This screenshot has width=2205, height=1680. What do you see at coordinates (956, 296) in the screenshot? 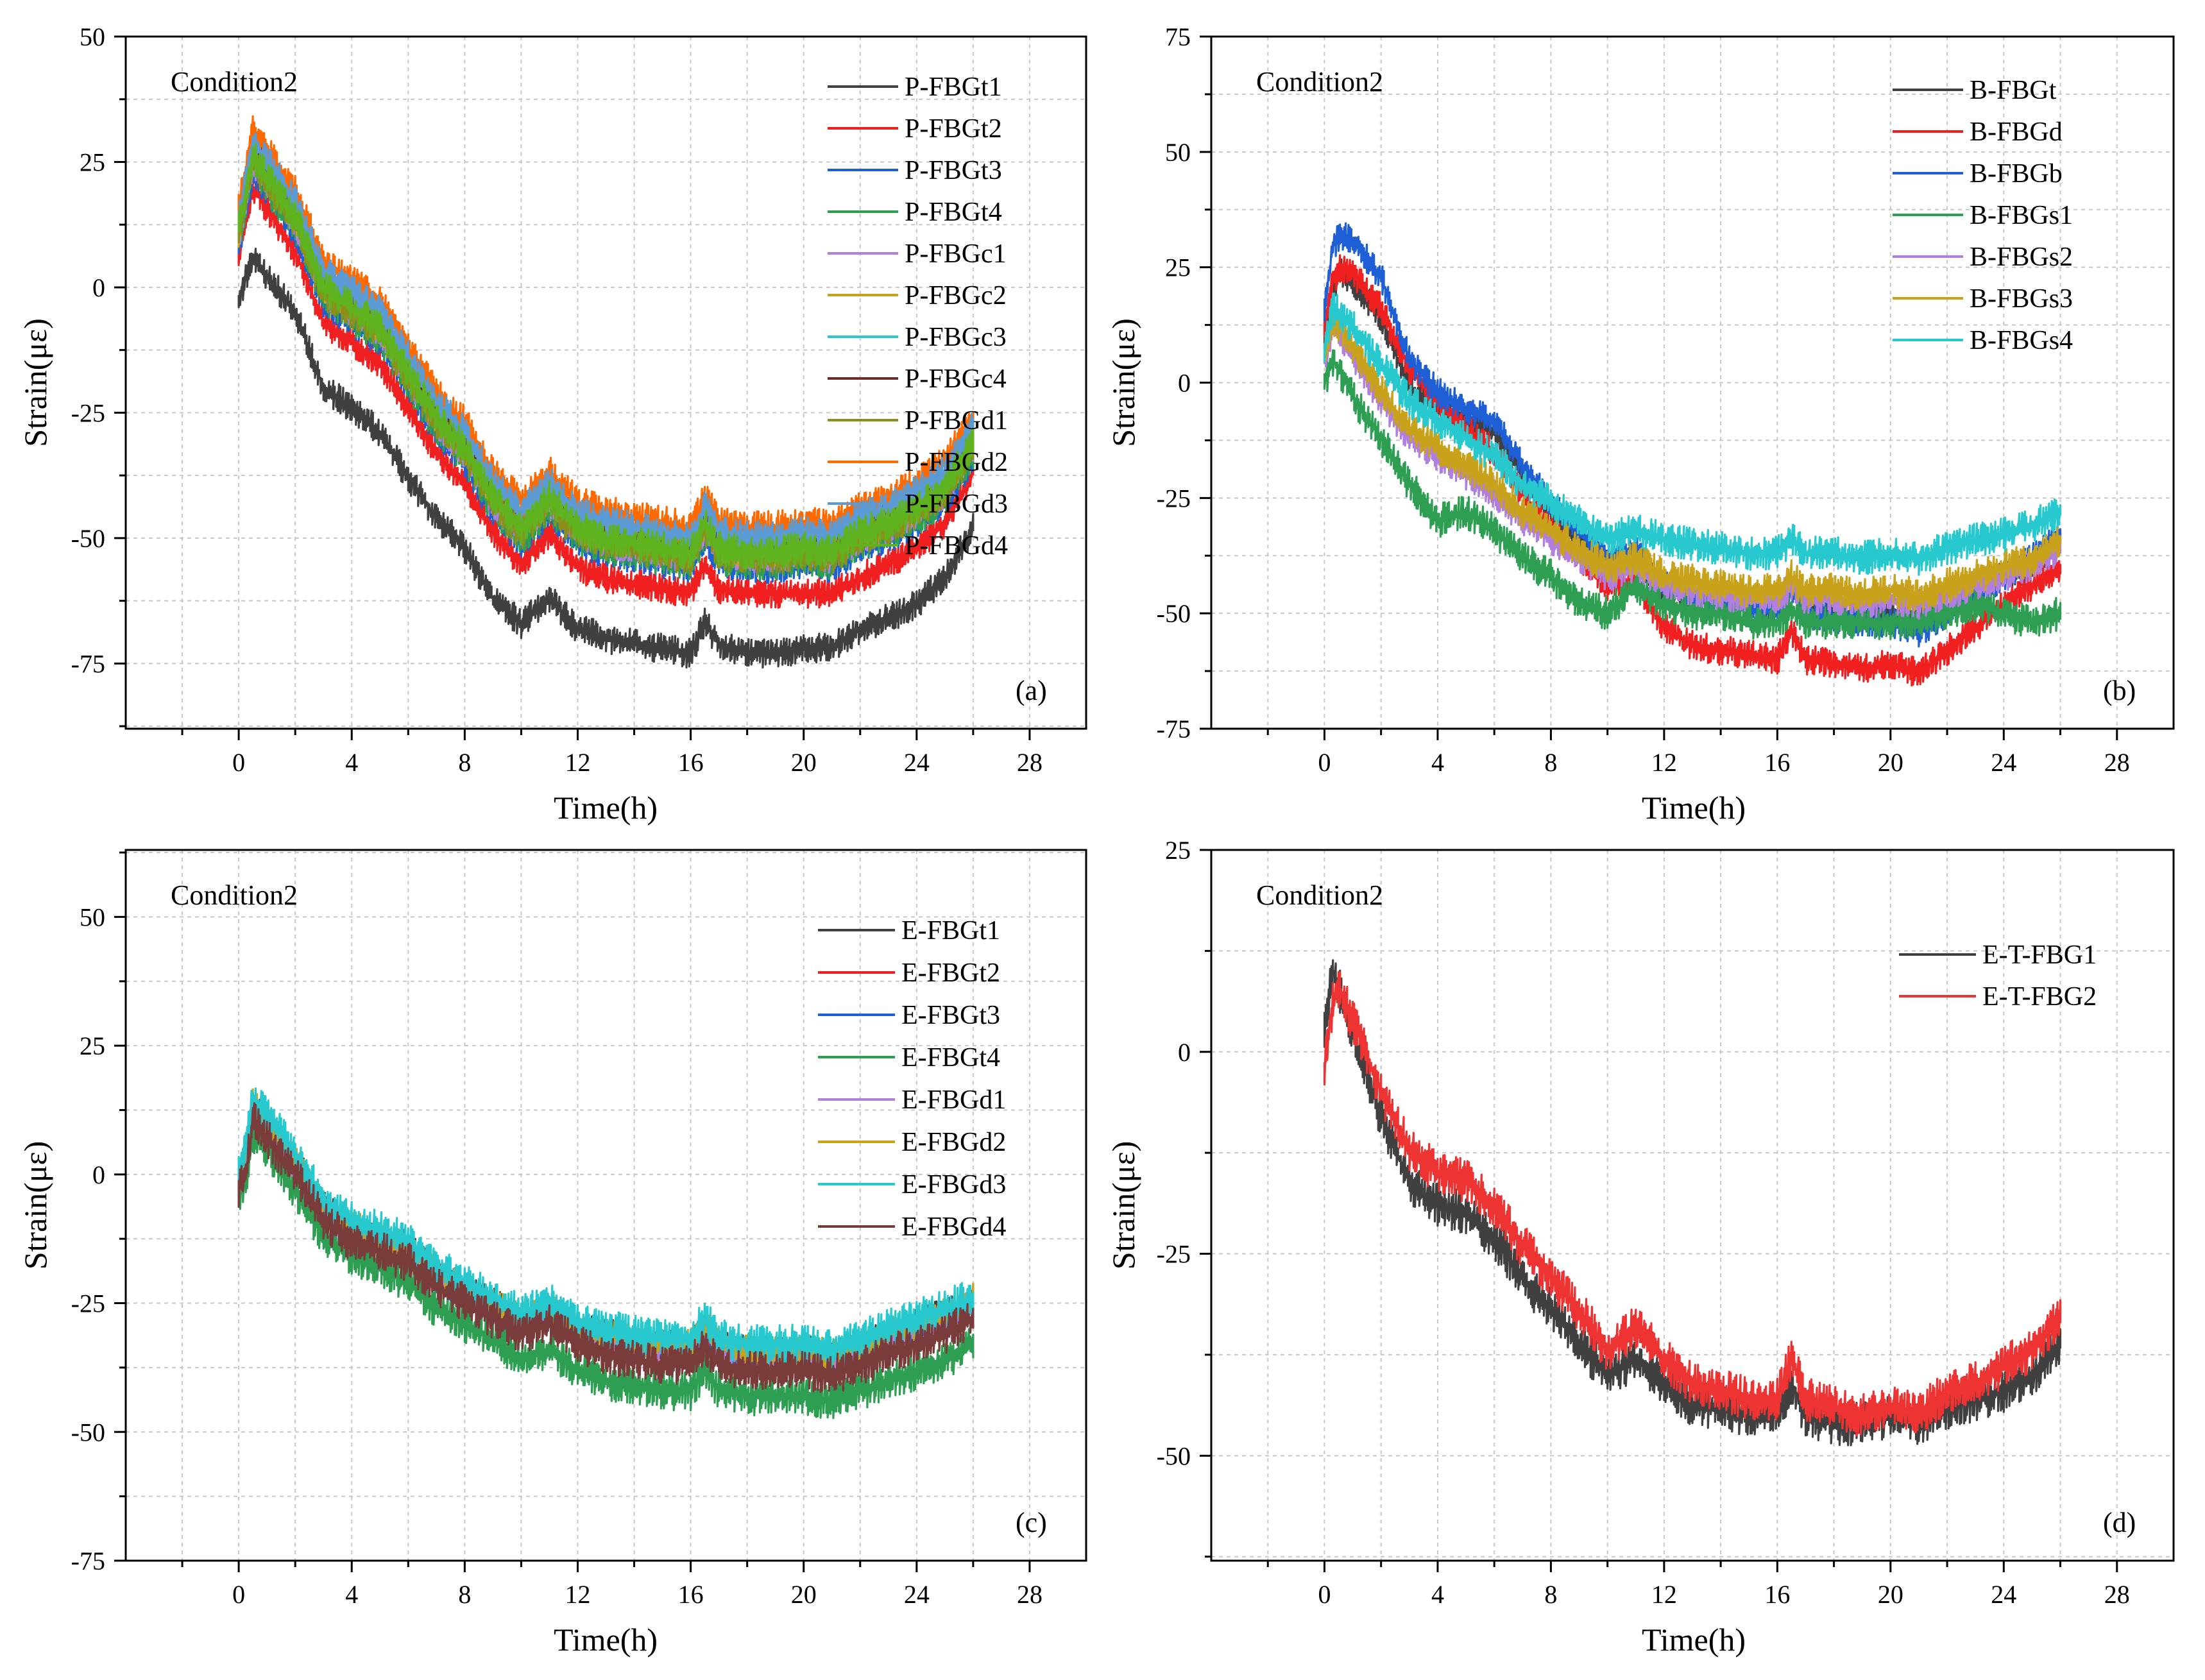
I see `legend-label: P-FBGc2` at bounding box center [956, 296].